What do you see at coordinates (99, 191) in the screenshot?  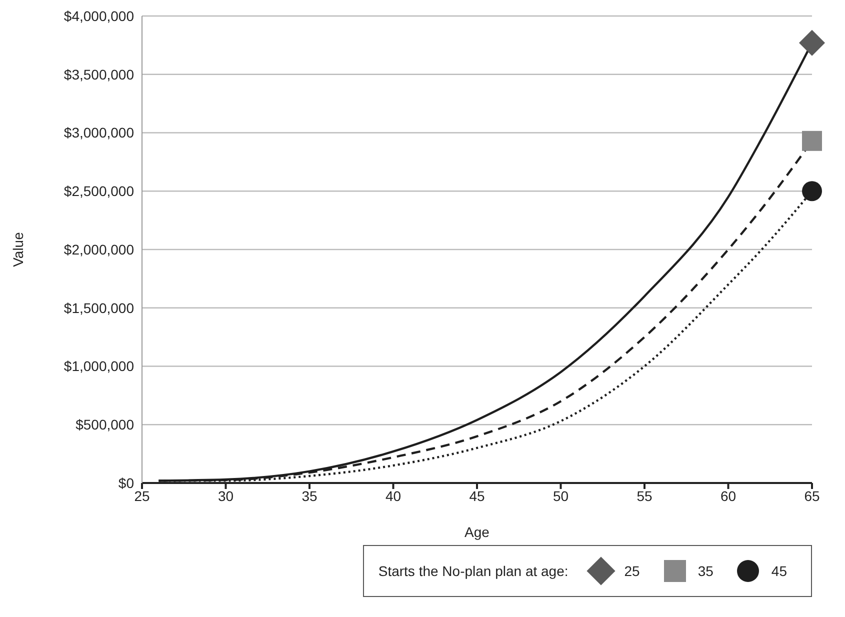 I see `y-tick-label: $2,500,000` at bounding box center [99, 191].